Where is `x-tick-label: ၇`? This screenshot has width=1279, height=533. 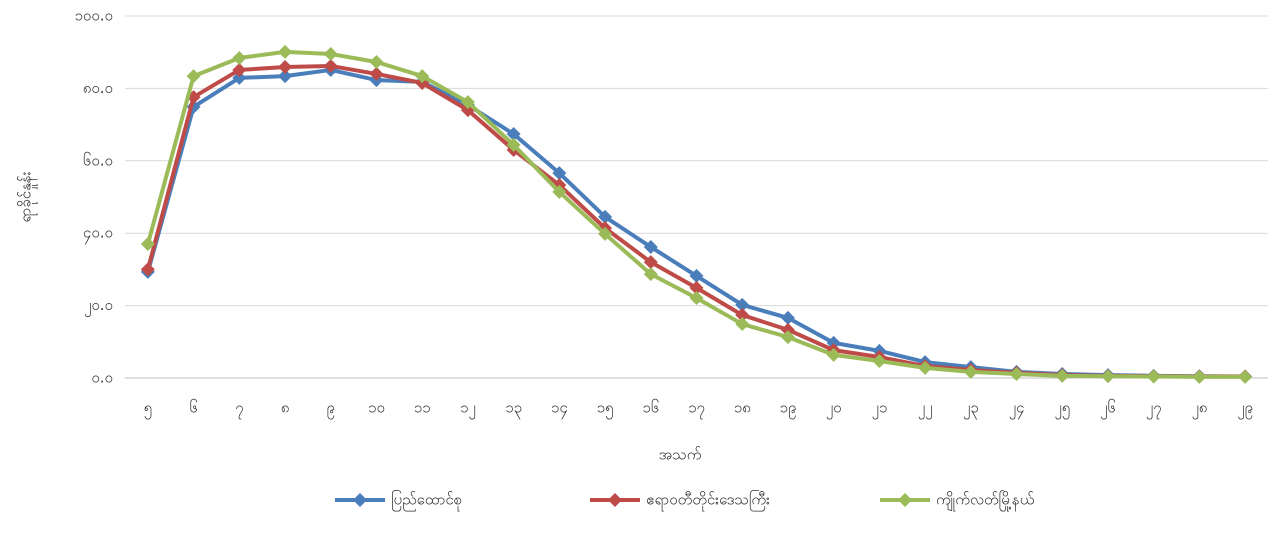
x-tick-label: ၇ is located at coordinates (239, 409).